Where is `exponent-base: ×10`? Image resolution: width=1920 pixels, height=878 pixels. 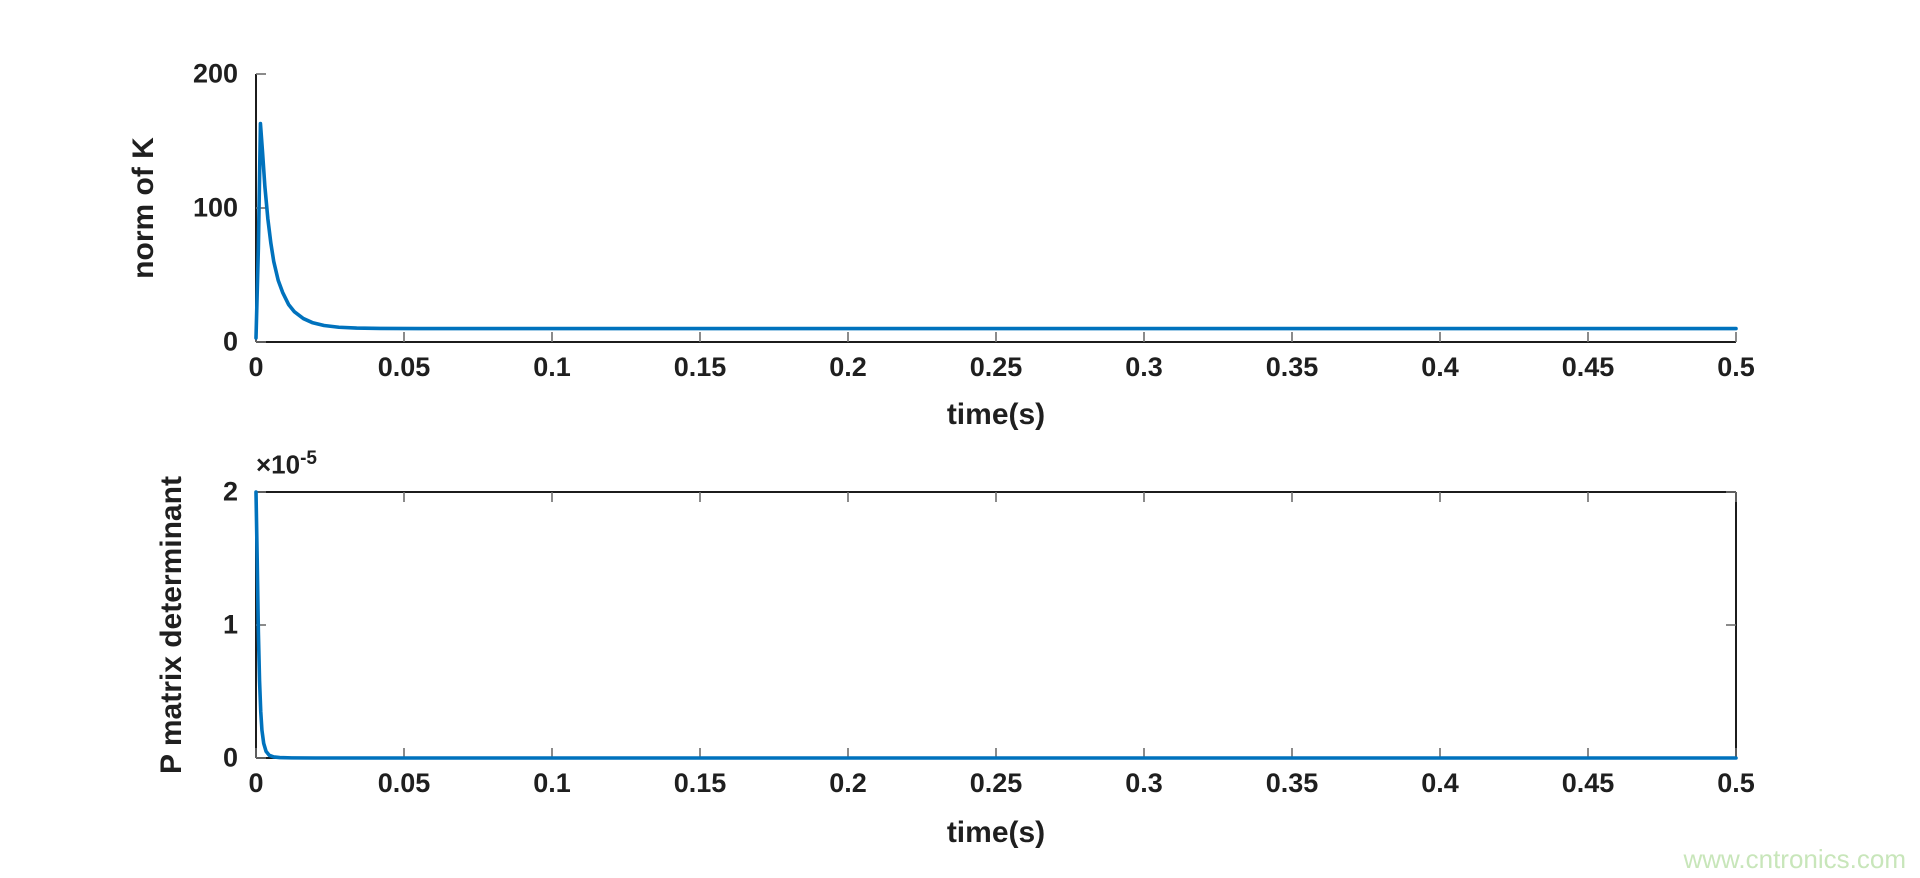
exponent-base: ×10 is located at coordinates (278, 464).